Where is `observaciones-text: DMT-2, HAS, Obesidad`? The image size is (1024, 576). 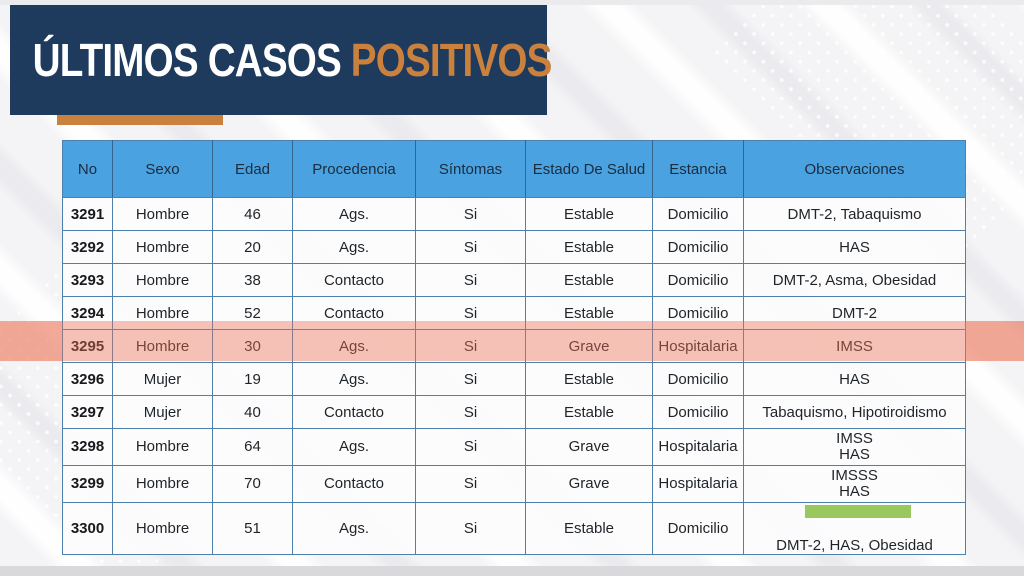 observaciones-text: DMT-2, HAS, Obesidad is located at coordinates (854, 545).